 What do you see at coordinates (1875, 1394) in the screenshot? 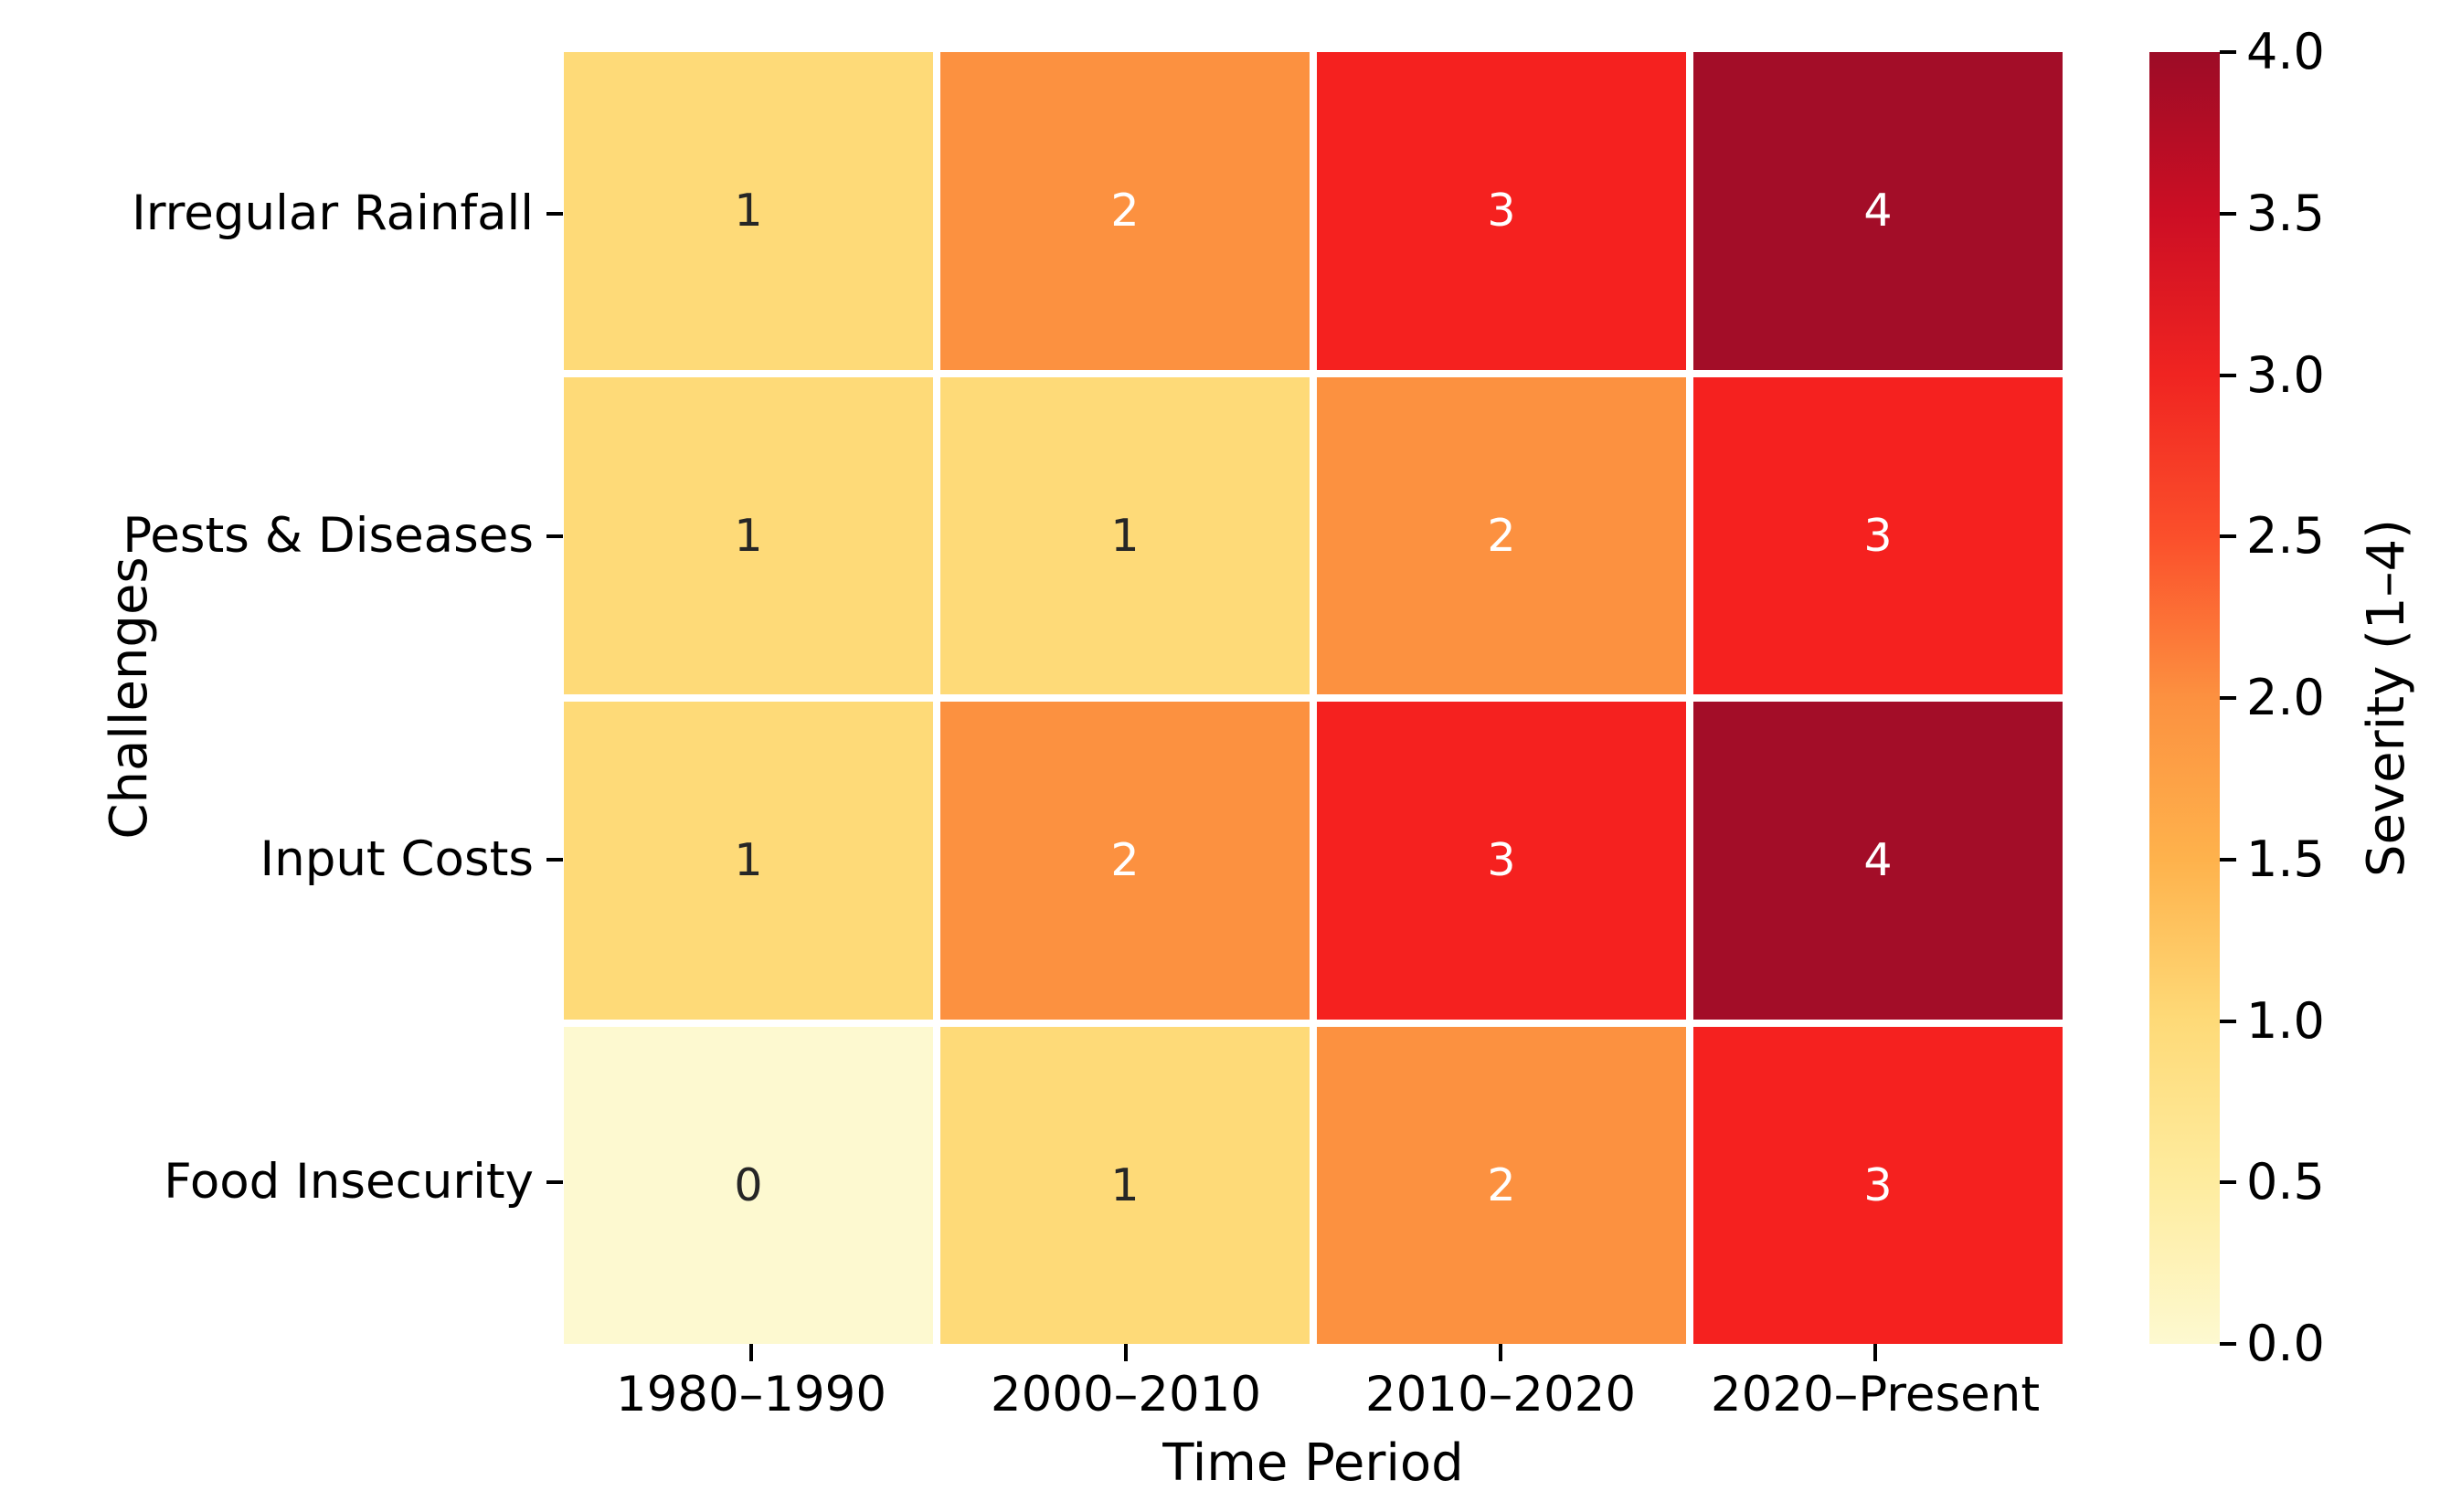
I see `x-tick-label: 2020–Present` at bounding box center [1875, 1394].